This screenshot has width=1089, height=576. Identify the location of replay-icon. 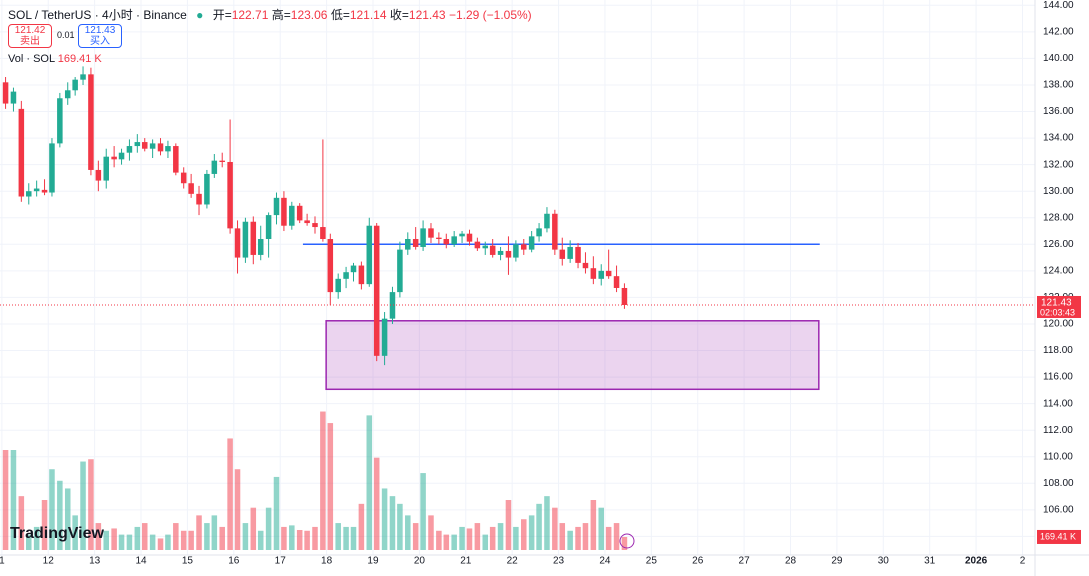
(627, 541).